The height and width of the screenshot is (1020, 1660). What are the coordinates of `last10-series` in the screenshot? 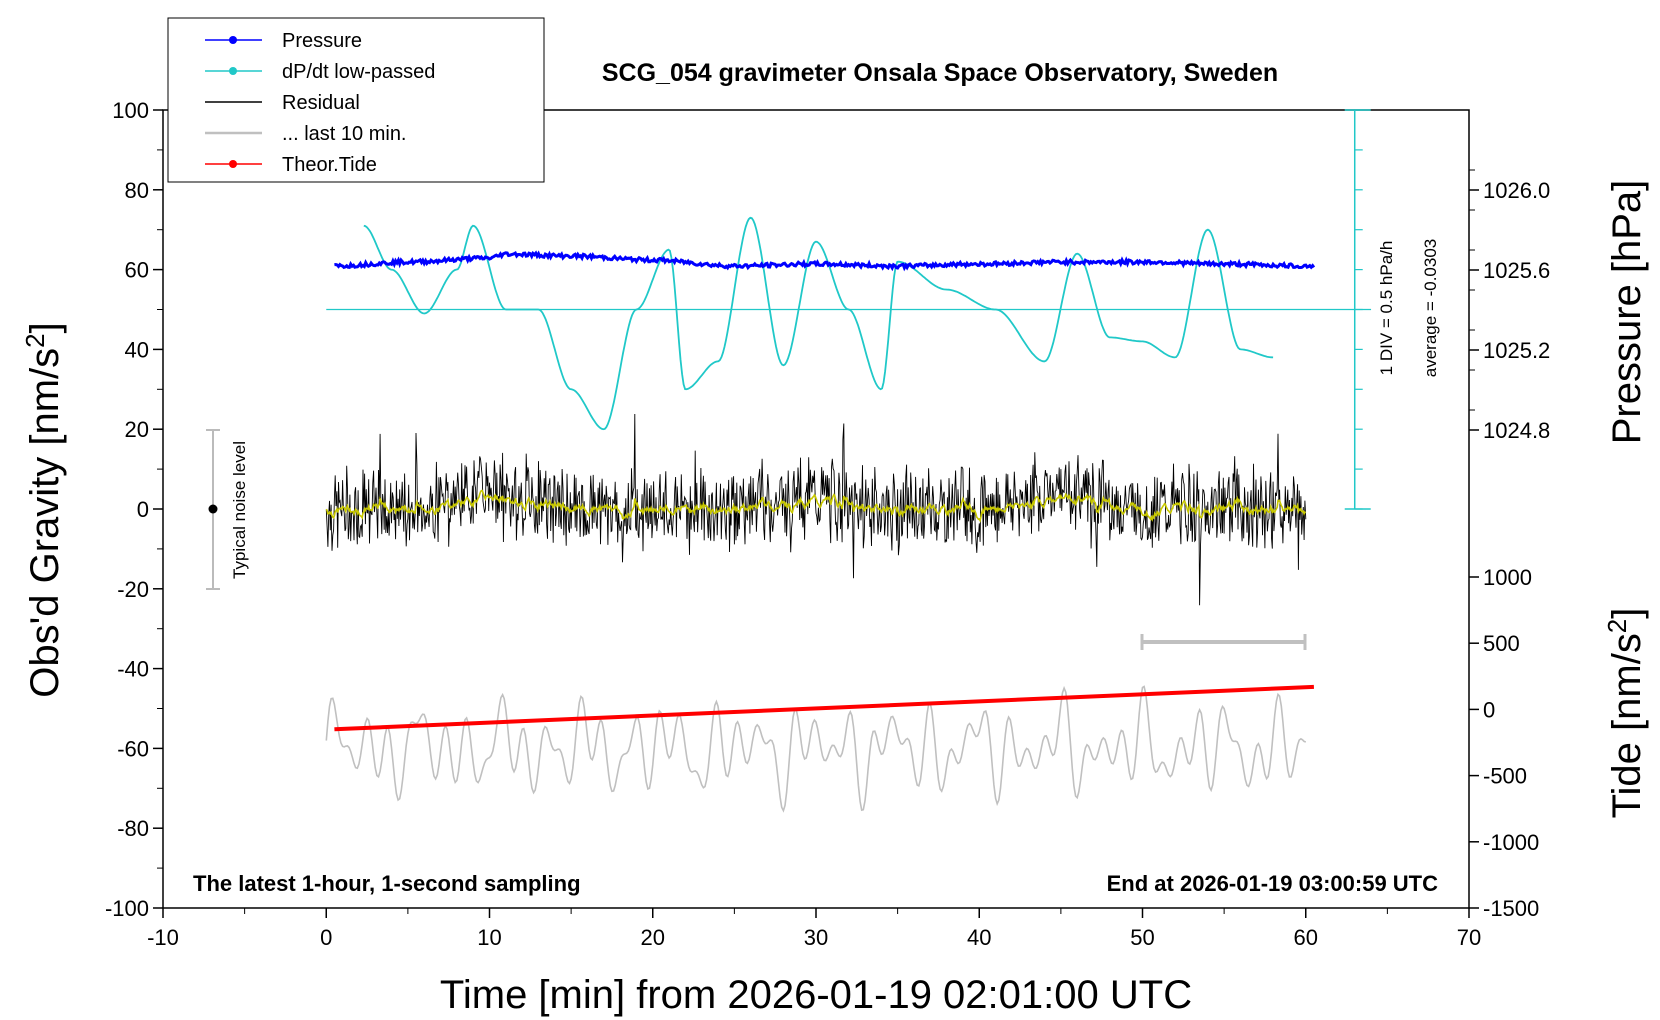 It's located at (816, 749).